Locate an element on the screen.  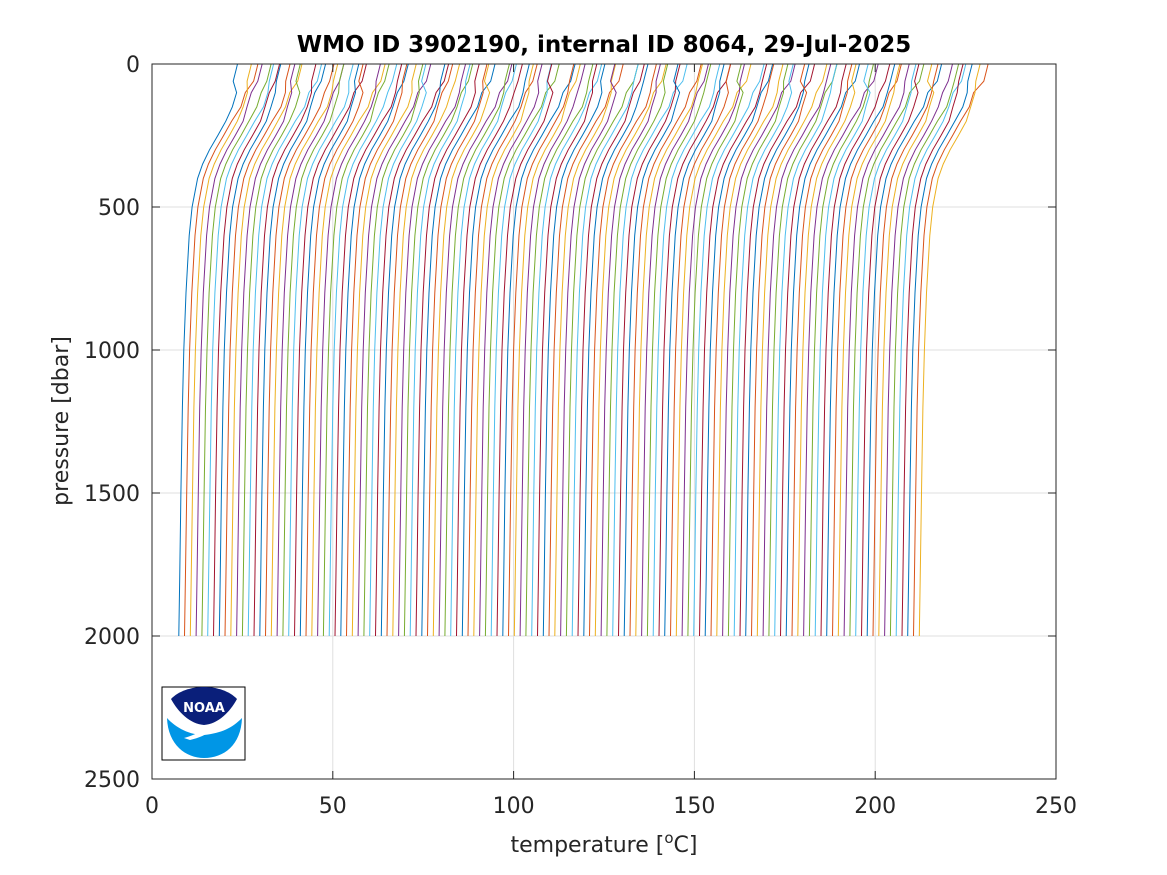
logo-bird-shape is located at coordinates (204, 706).